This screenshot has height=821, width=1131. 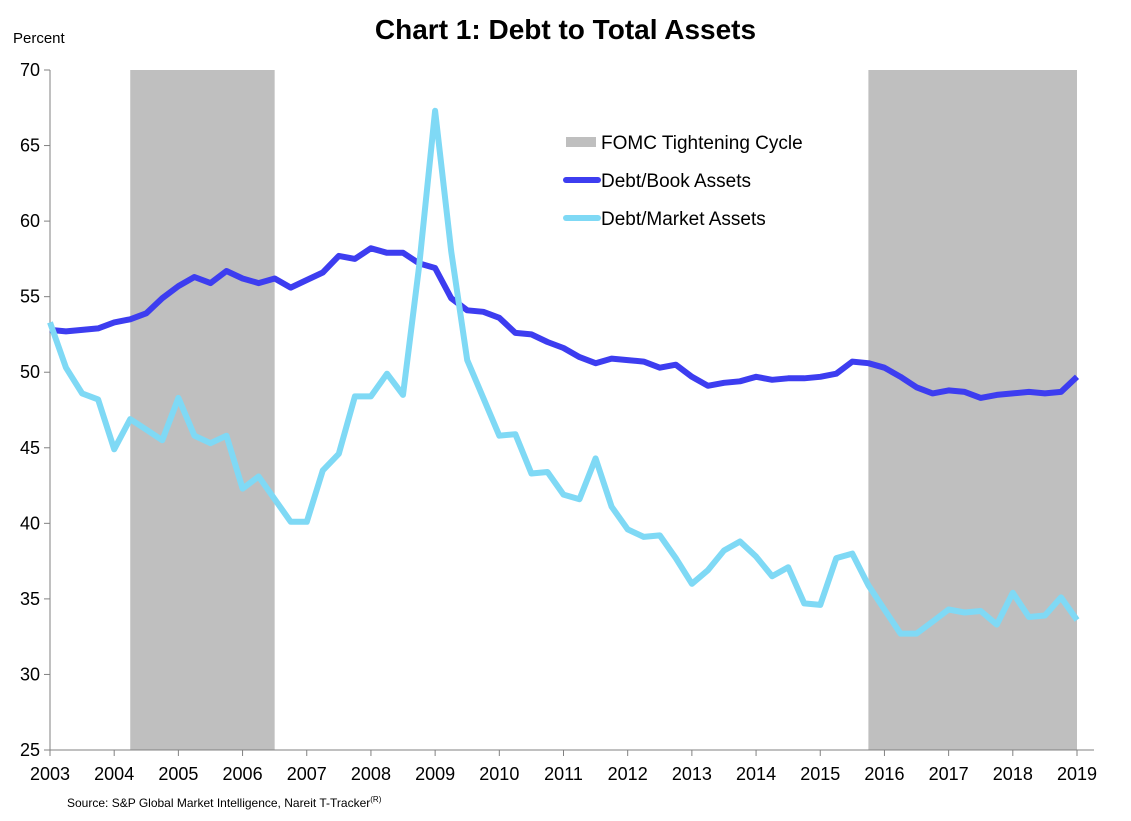 I want to click on x-tick-label: 2009, so click(x=435, y=774).